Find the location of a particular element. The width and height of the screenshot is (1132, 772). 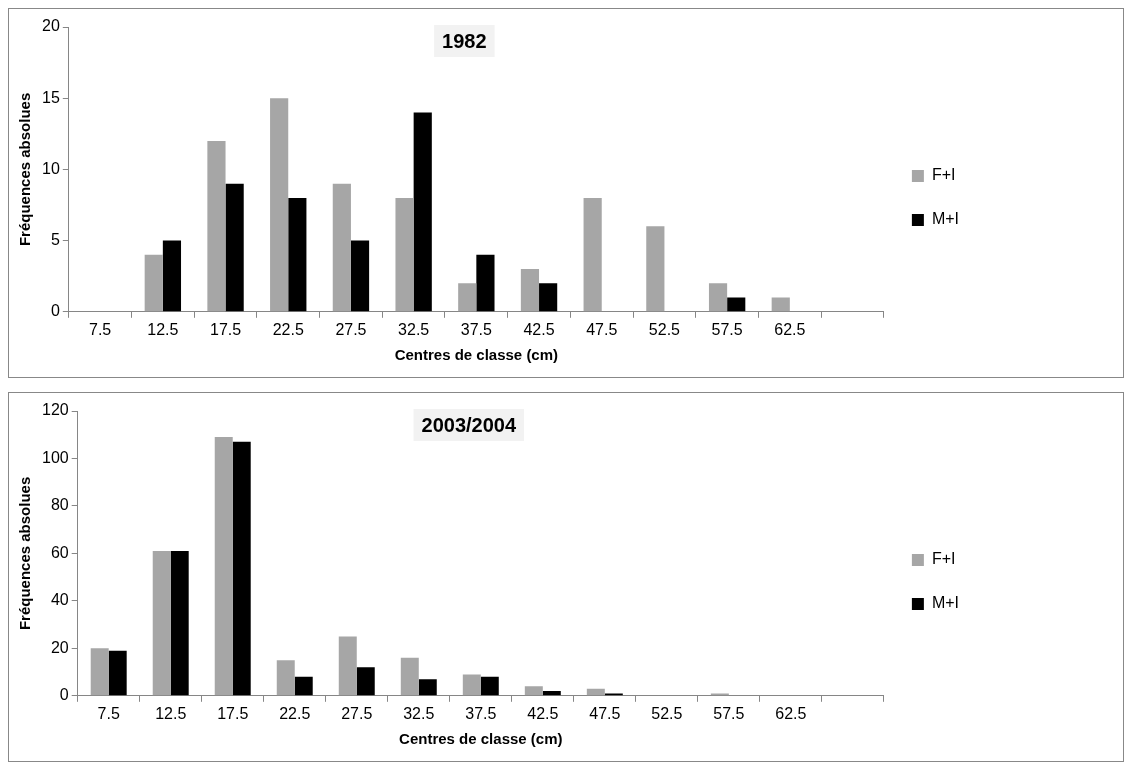

y-tick-label: 80 is located at coordinates (59, 505).